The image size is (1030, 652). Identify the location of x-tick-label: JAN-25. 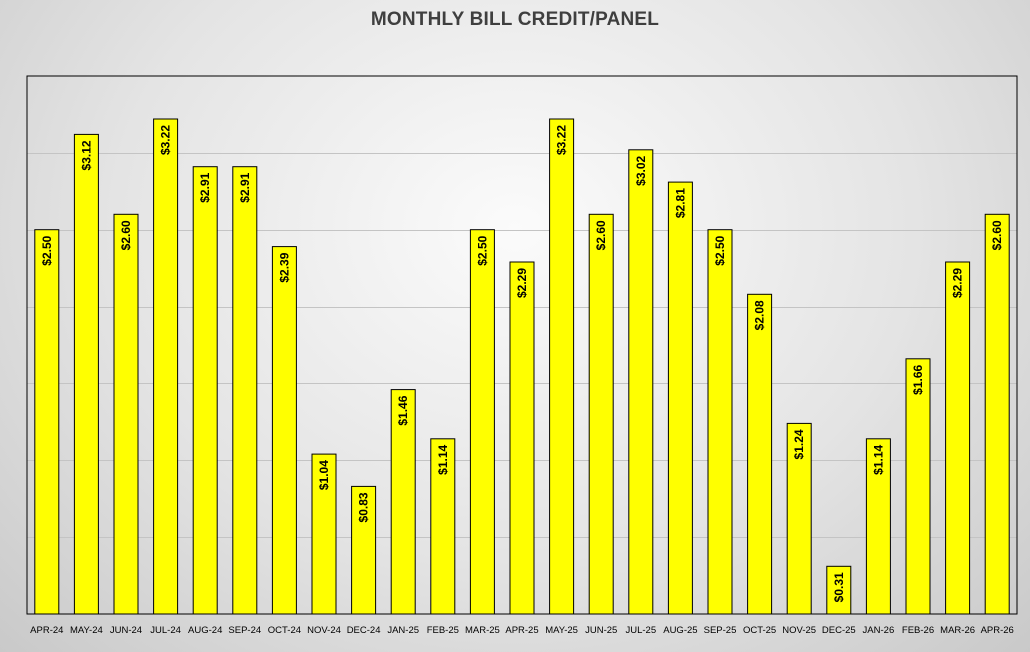
(403, 630).